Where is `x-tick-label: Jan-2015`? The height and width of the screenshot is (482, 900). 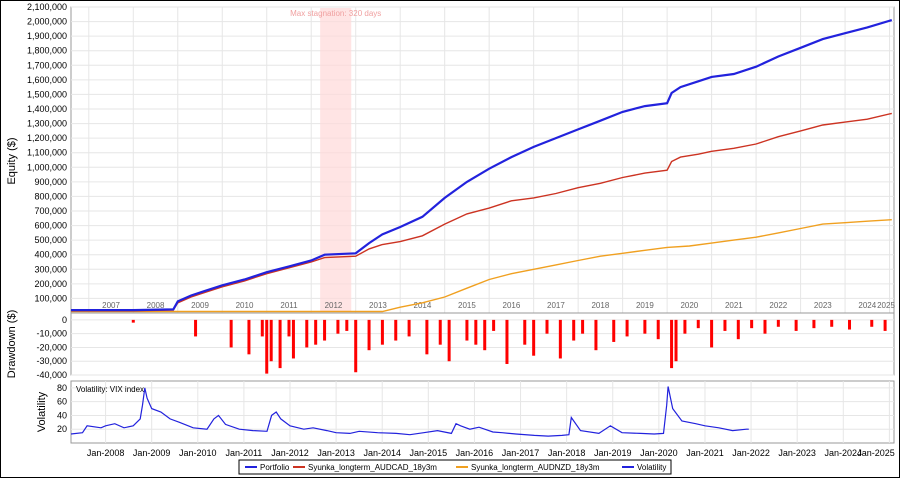 x-tick-label: Jan-2015 is located at coordinates (429, 453).